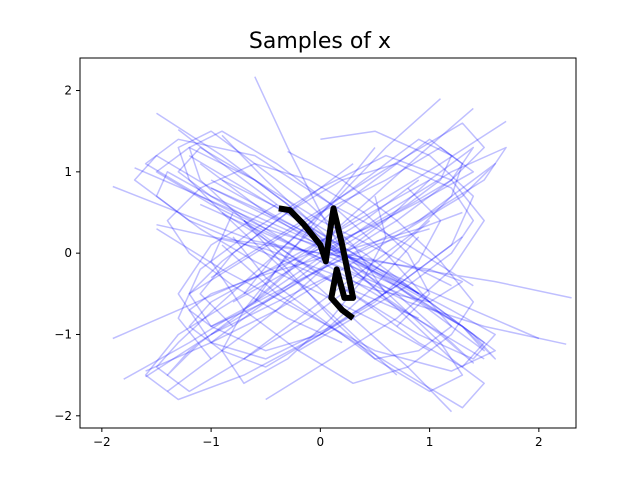 The width and height of the screenshot is (640, 480). I want to click on chart-title: Samples of x, so click(320, 41).